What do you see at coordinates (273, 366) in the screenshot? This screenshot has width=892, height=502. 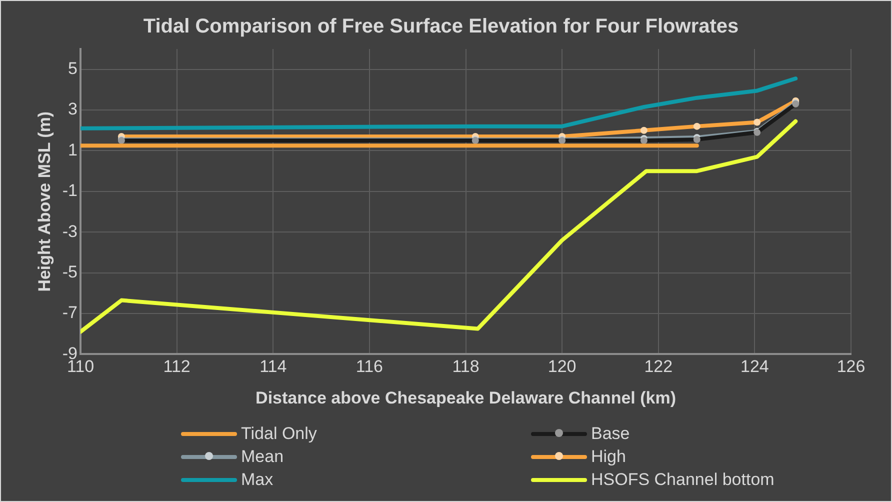 I see `x-tick-label: 114` at bounding box center [273, 366].